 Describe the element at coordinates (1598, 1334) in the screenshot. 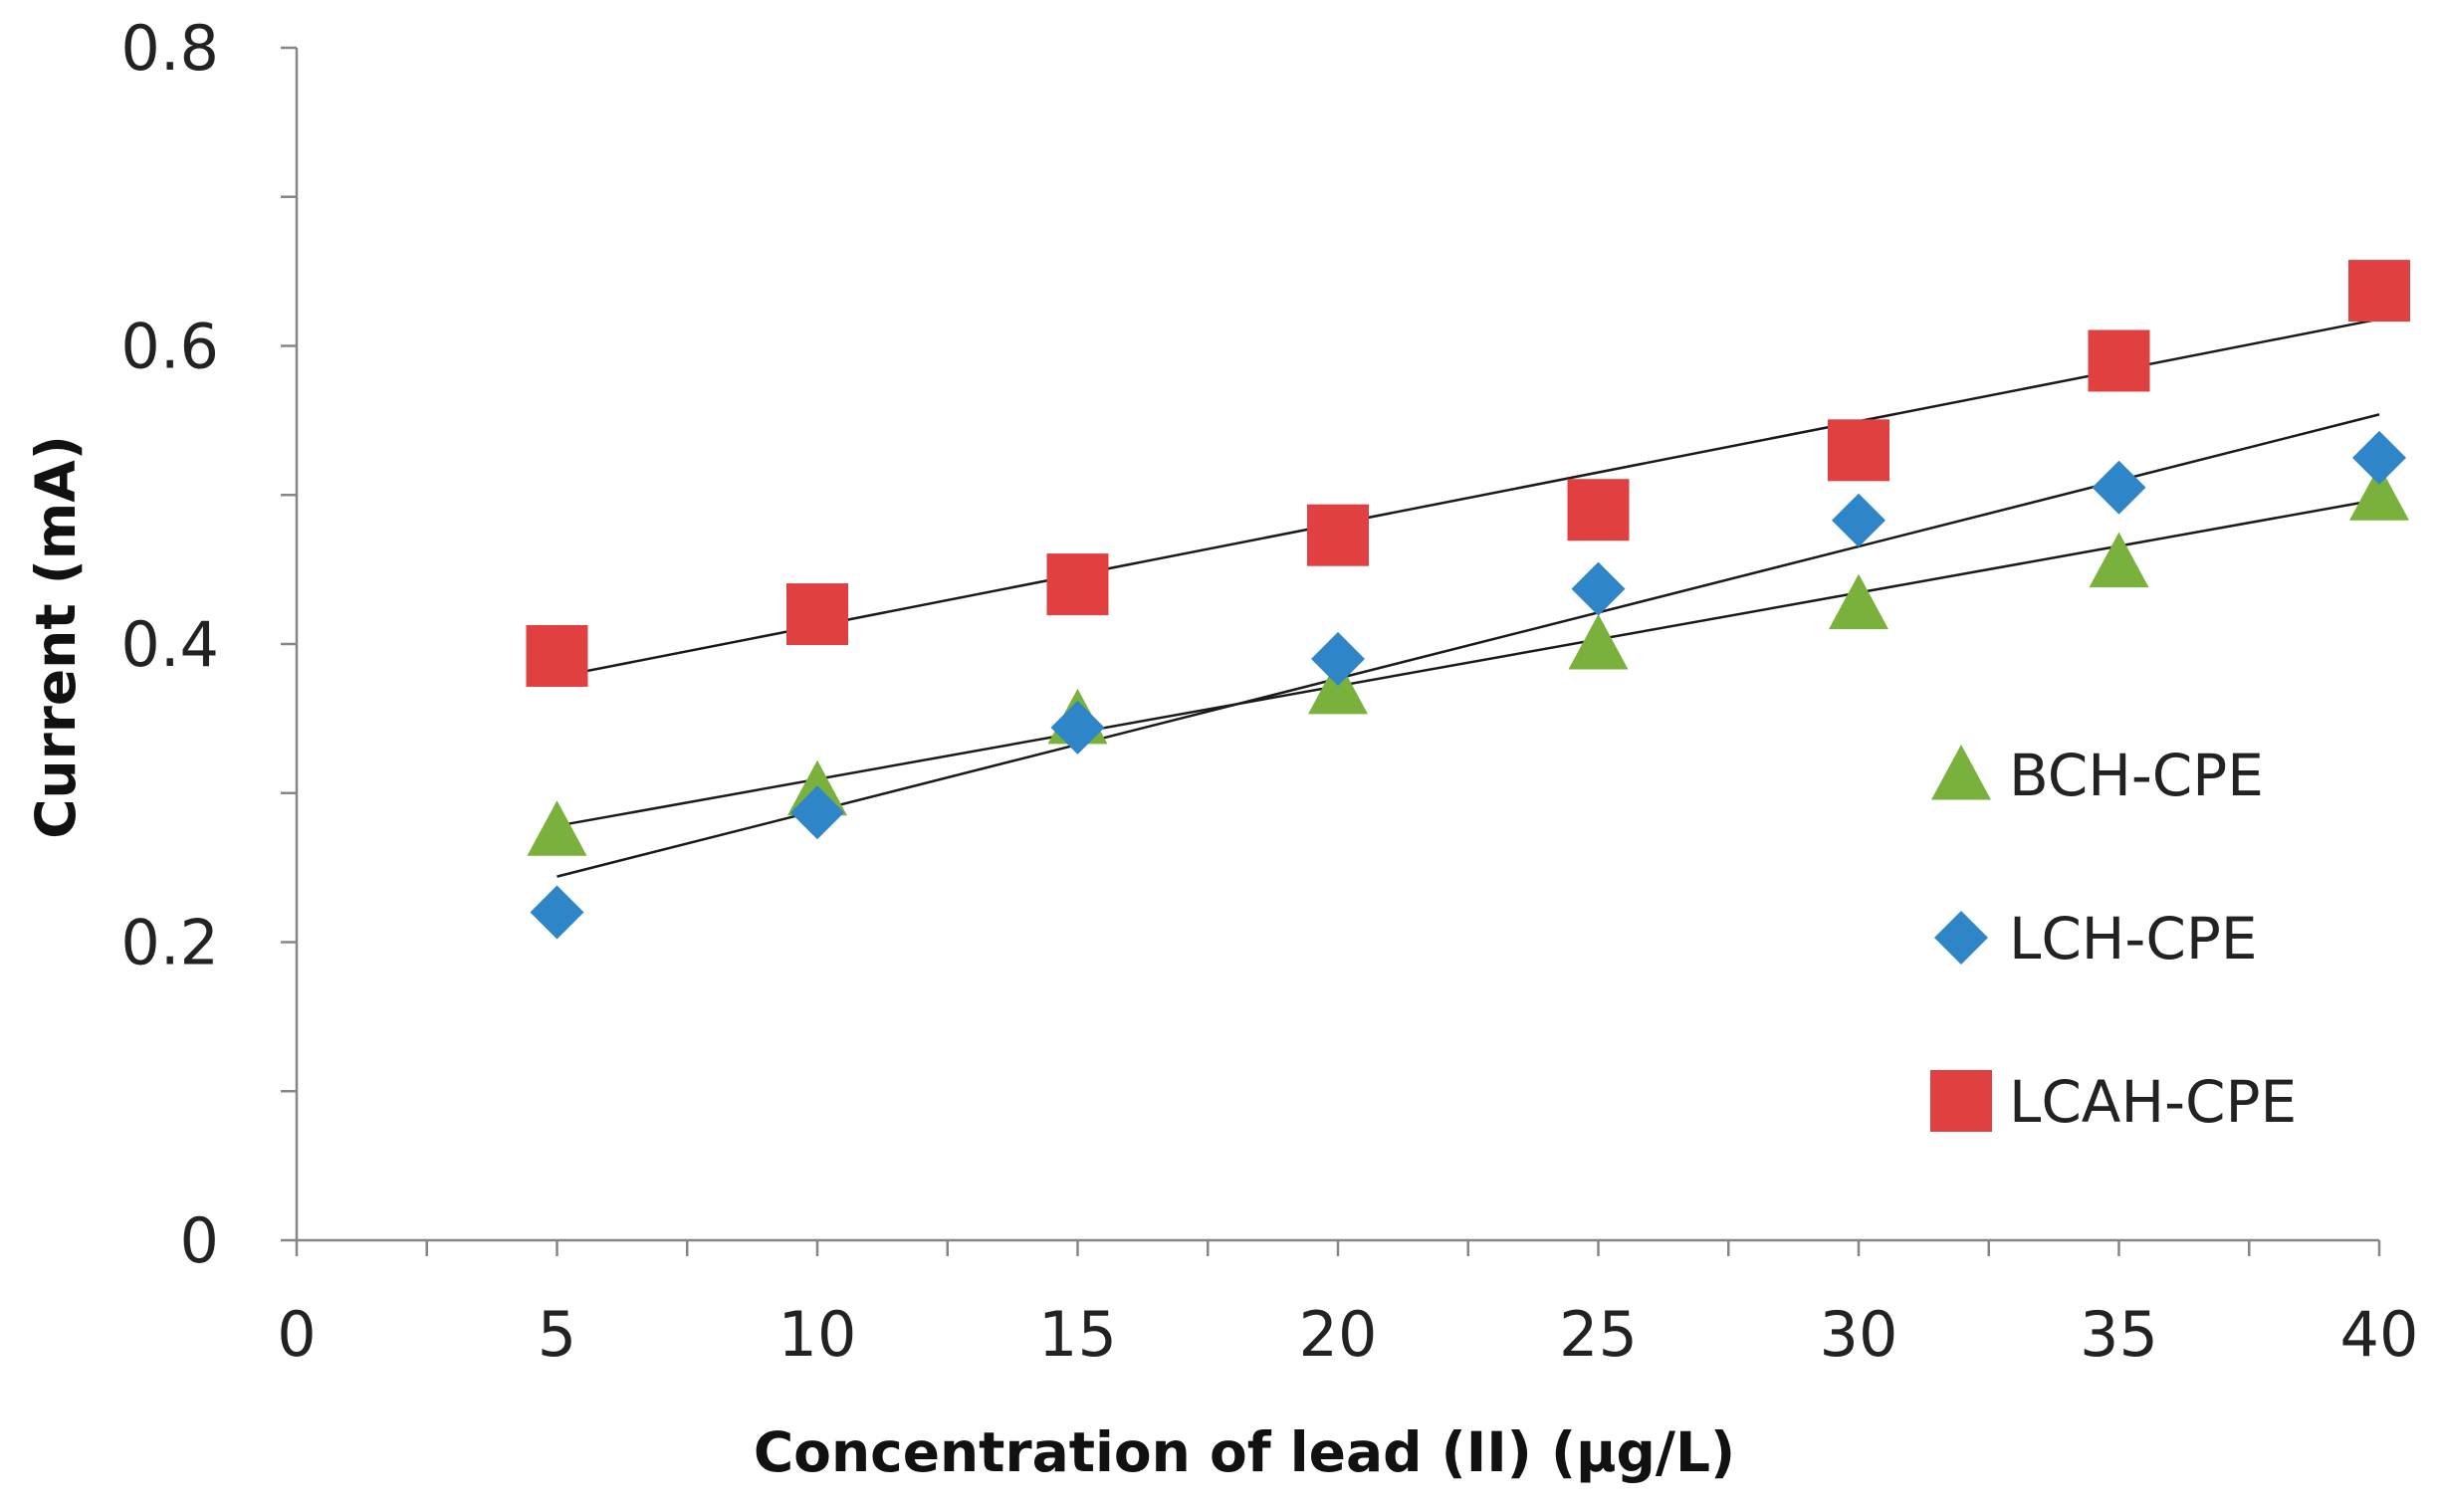

I see `x-tick-label: 25` at that location.